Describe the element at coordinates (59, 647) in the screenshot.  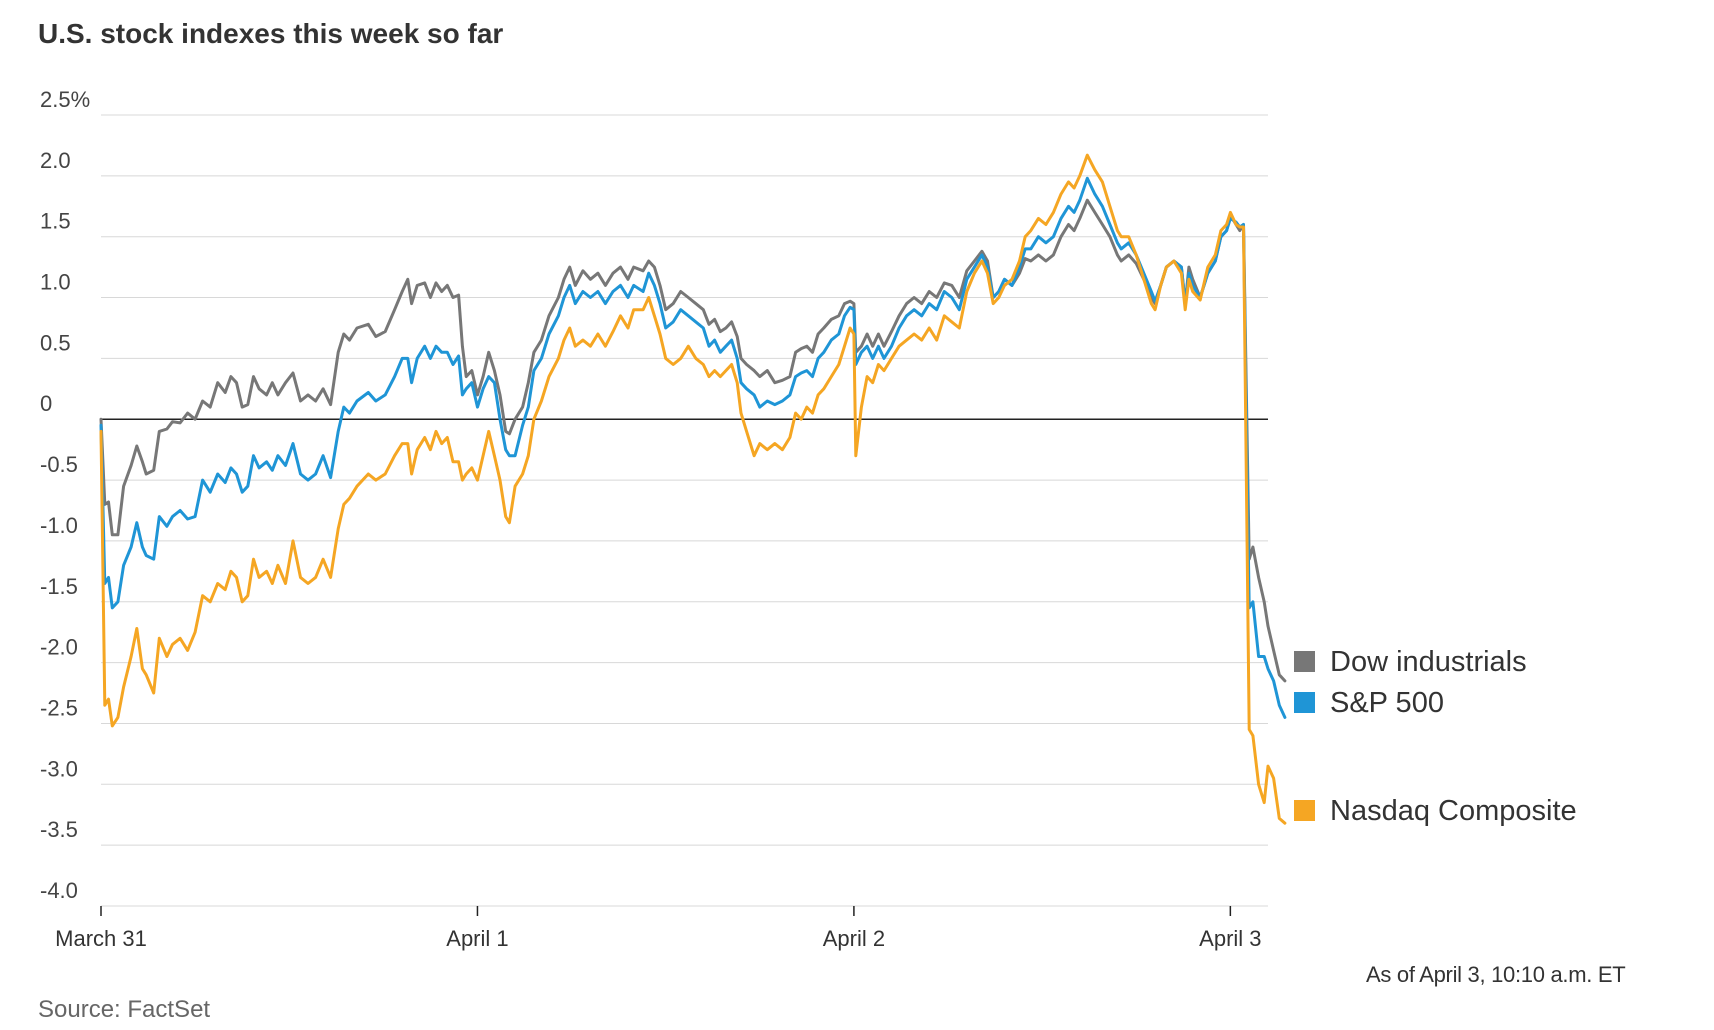
I see `y-tick-label: -2.0` at that location.